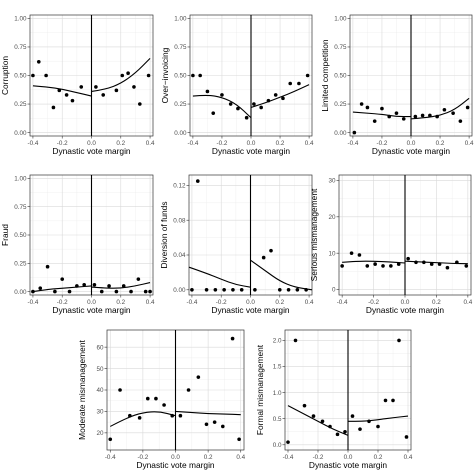  What do you see at coordinates (164, 234) in the screenshot?
I see `y-axis-label: Diversion of funds` at bounding box center [164, 234].